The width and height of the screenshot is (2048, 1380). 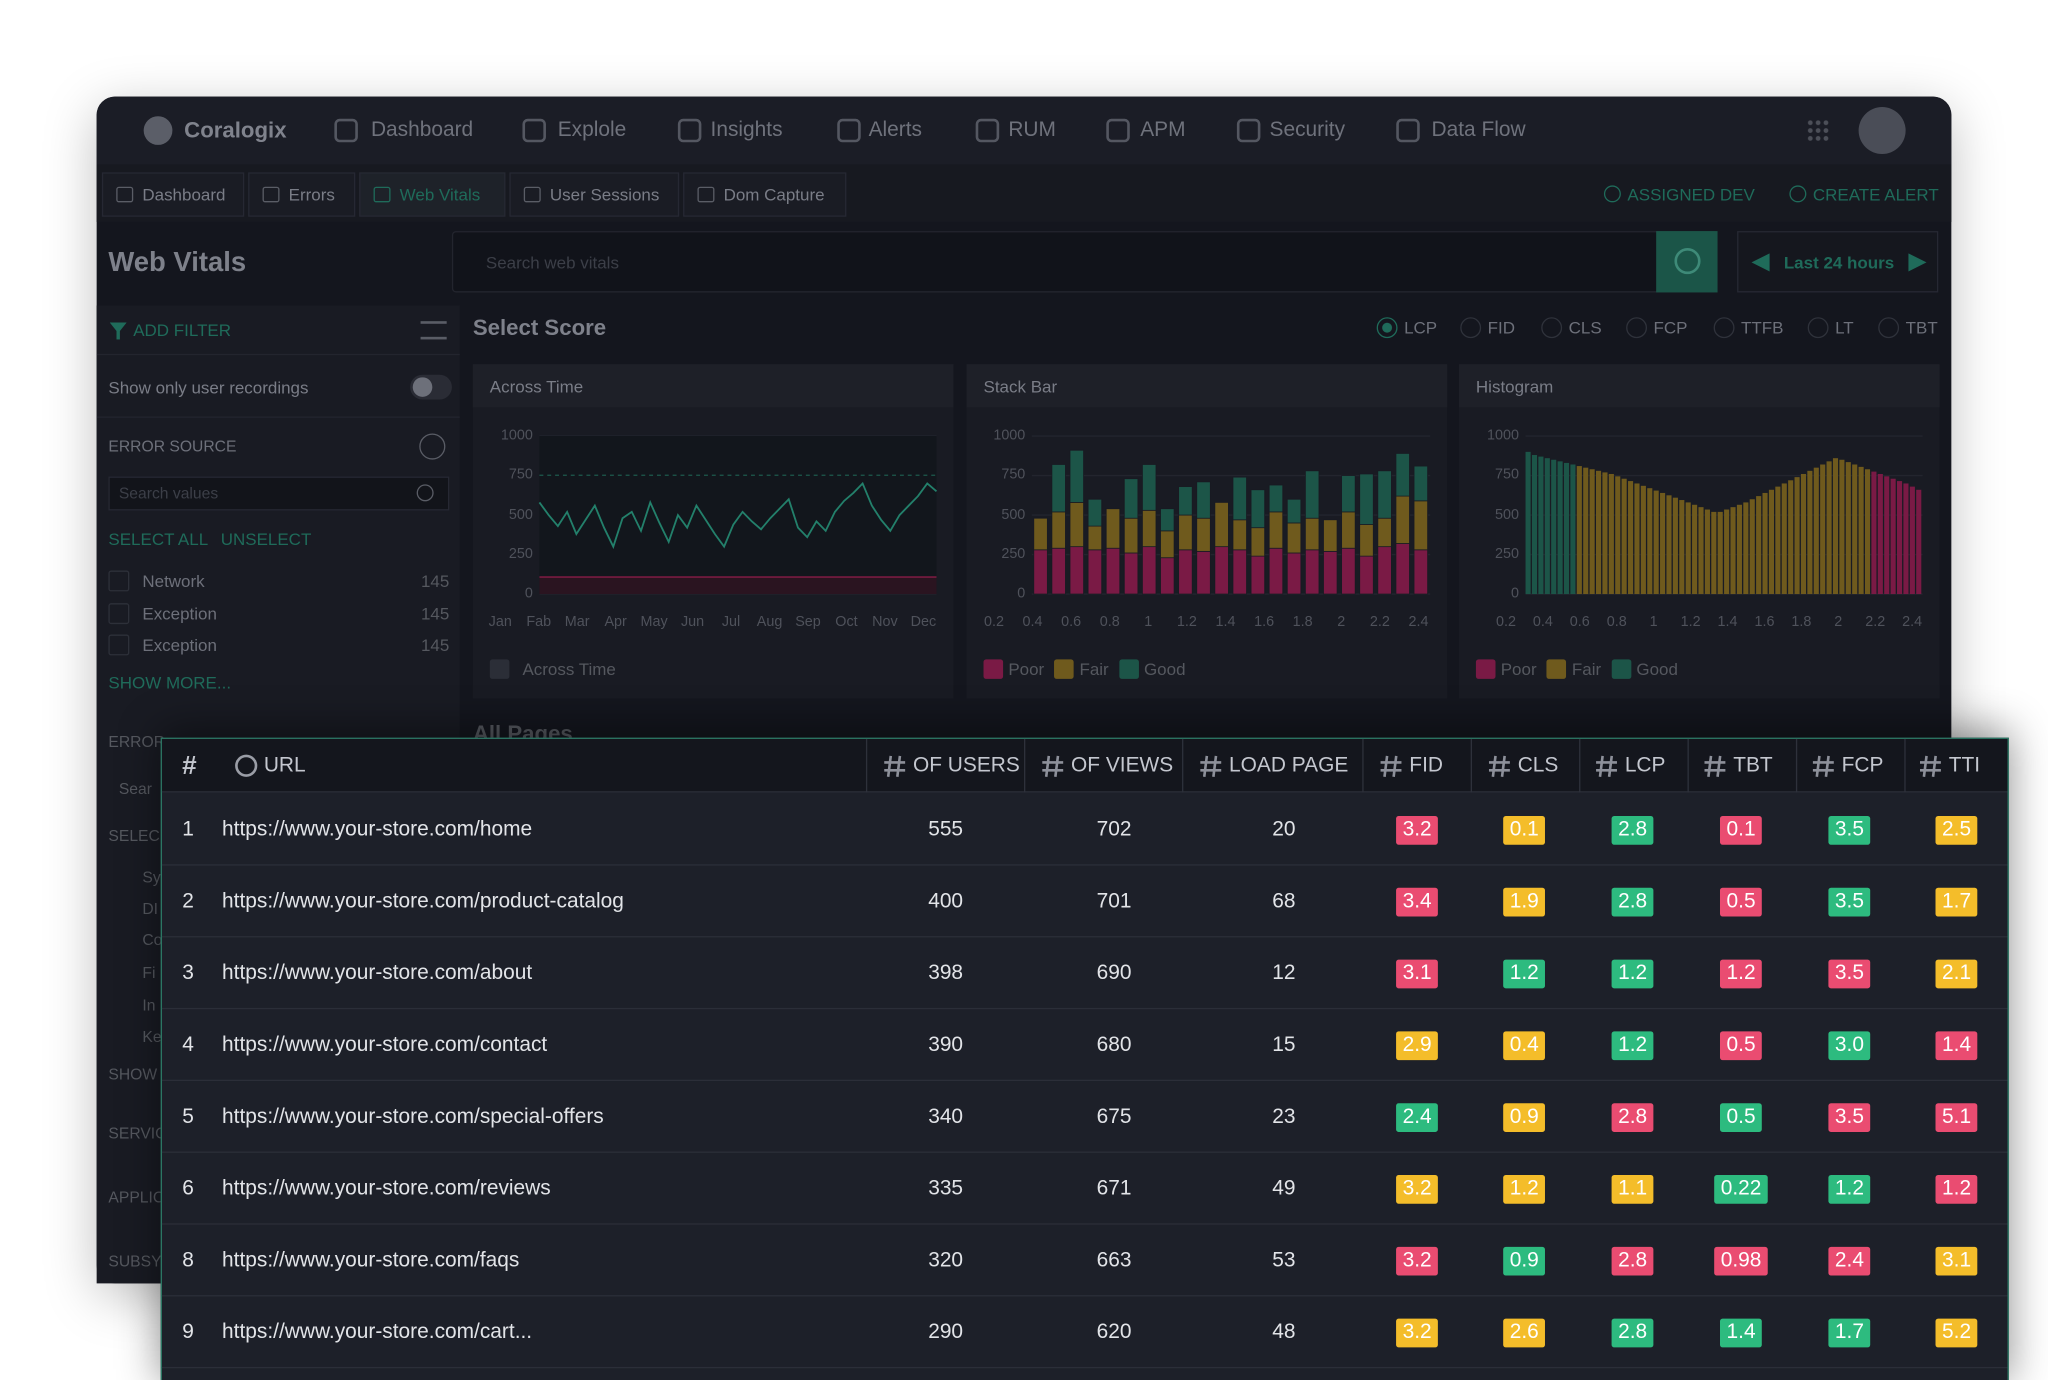 What do you see at coordinates (1691, 194) in the screenshot?
I see `tab-action: ASSIGNED DEV` at bounding box center [1691, 194].